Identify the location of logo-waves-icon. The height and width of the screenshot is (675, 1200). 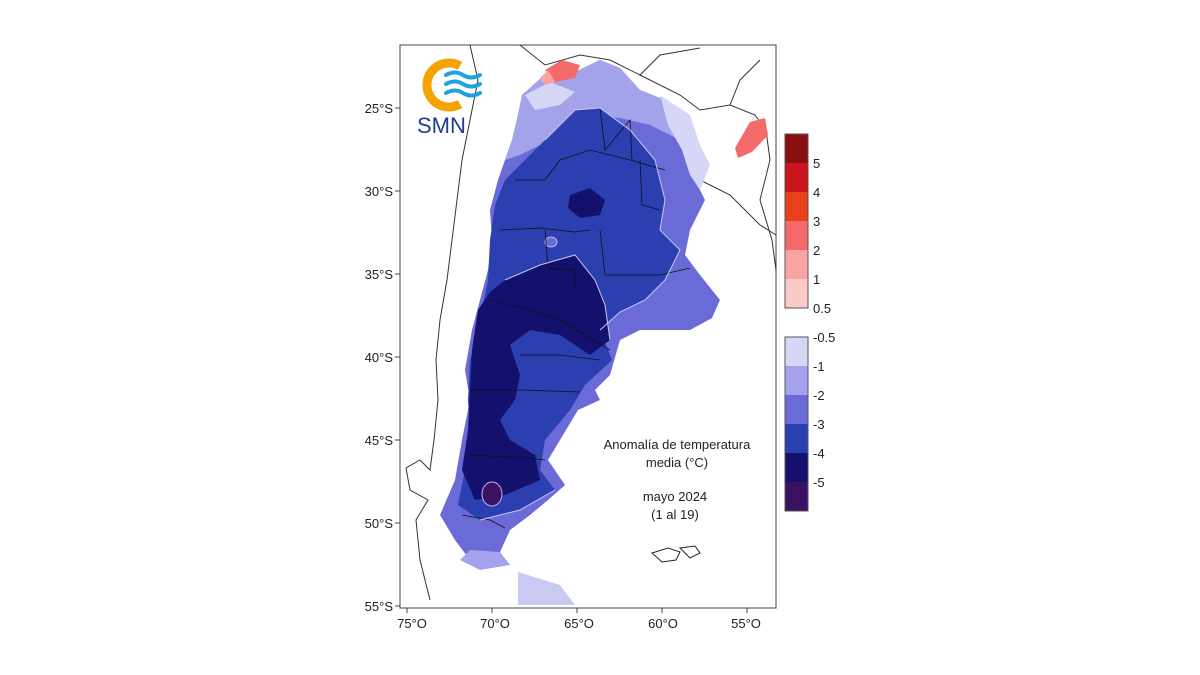
(463, 84).